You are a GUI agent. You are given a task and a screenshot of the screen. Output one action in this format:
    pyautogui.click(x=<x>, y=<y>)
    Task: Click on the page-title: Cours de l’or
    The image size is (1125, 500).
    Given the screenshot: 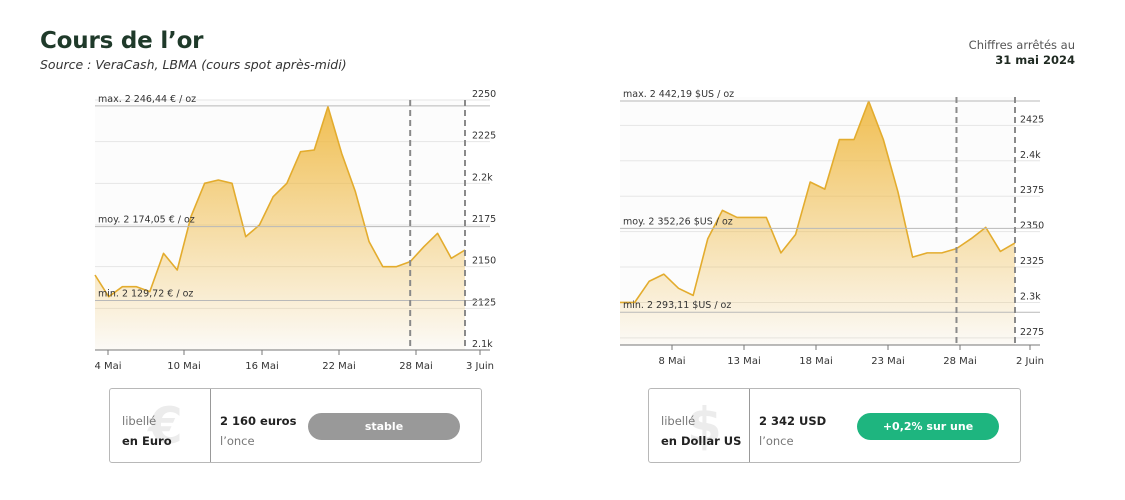 What is the action you would take?
    pyautogui.click(x=122, y=41)
    